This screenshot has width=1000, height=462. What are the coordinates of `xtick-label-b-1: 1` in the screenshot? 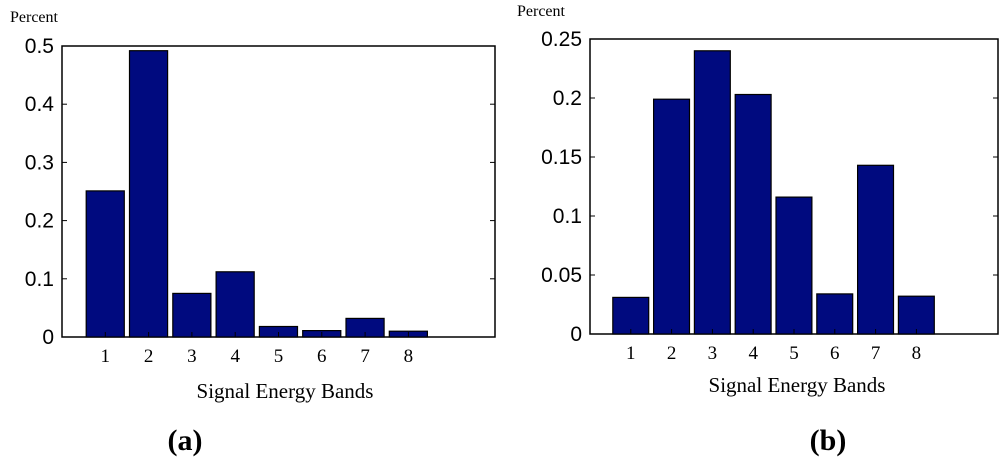 It's located at (631, 353).